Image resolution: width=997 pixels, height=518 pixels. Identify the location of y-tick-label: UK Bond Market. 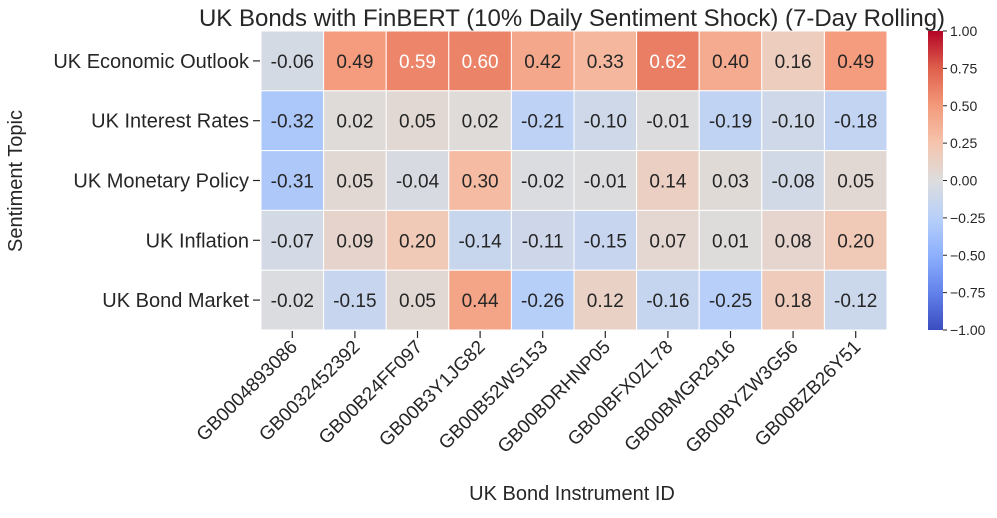
(175, 301).